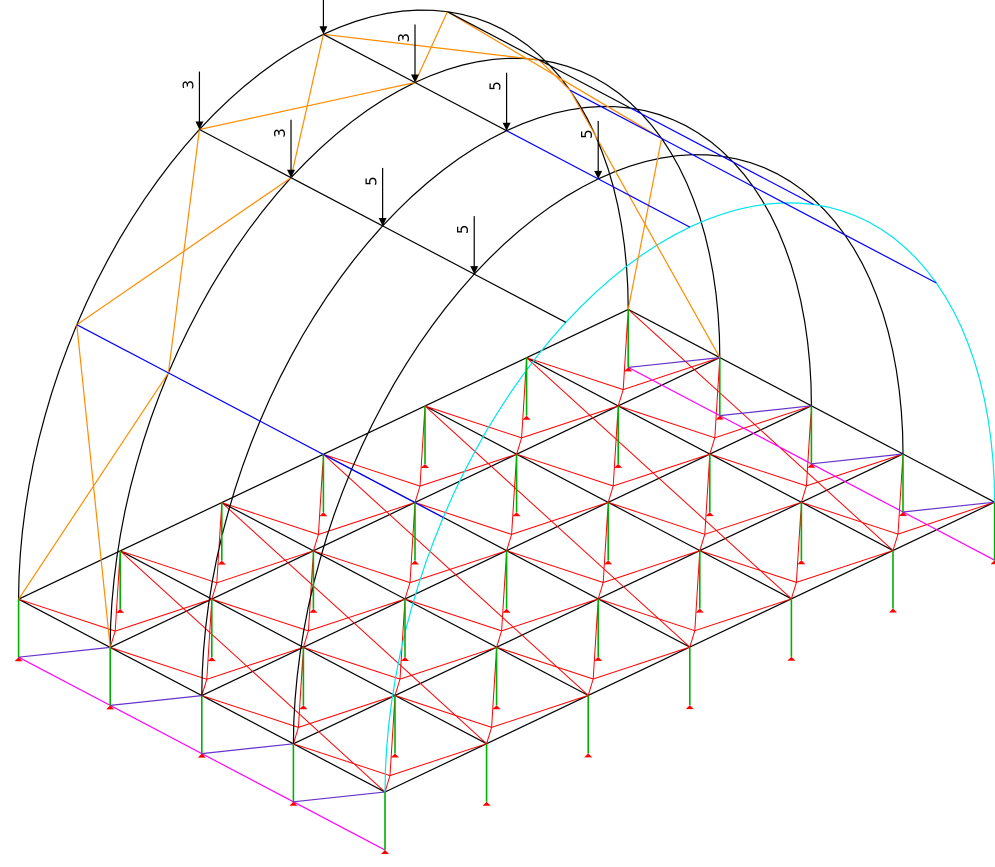  Describe the element at coordinates (280, 133) in the screenshot. I see `load-value: 3` at that location.